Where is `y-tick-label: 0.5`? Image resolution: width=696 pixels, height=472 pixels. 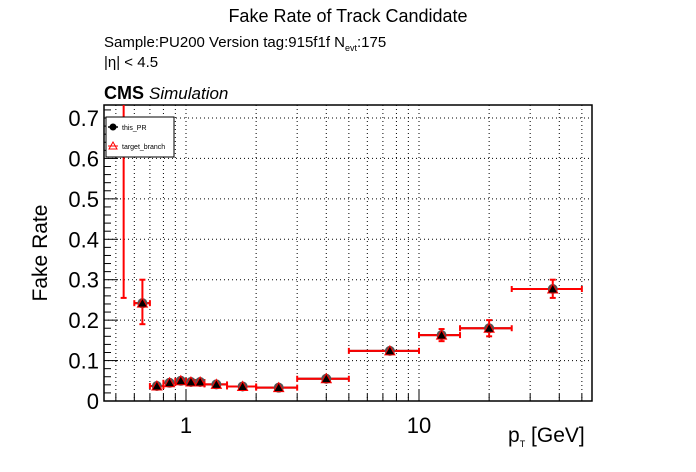 y-tick-label: 0.5 is located at coordinates (83, 199).